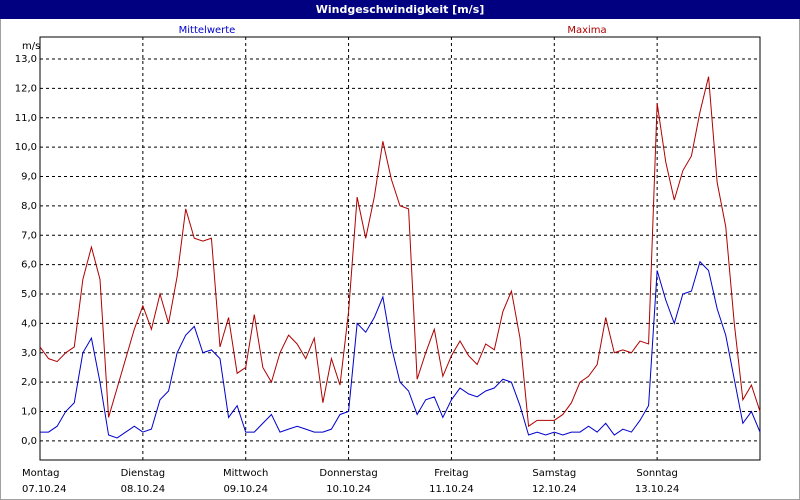 The height and width of the screenshot is (500, 800). What do you see at coordinates (554, 489) in the screenshot?
I see `x-tick-label: 12.10.24` at bounding box center [554, 489].